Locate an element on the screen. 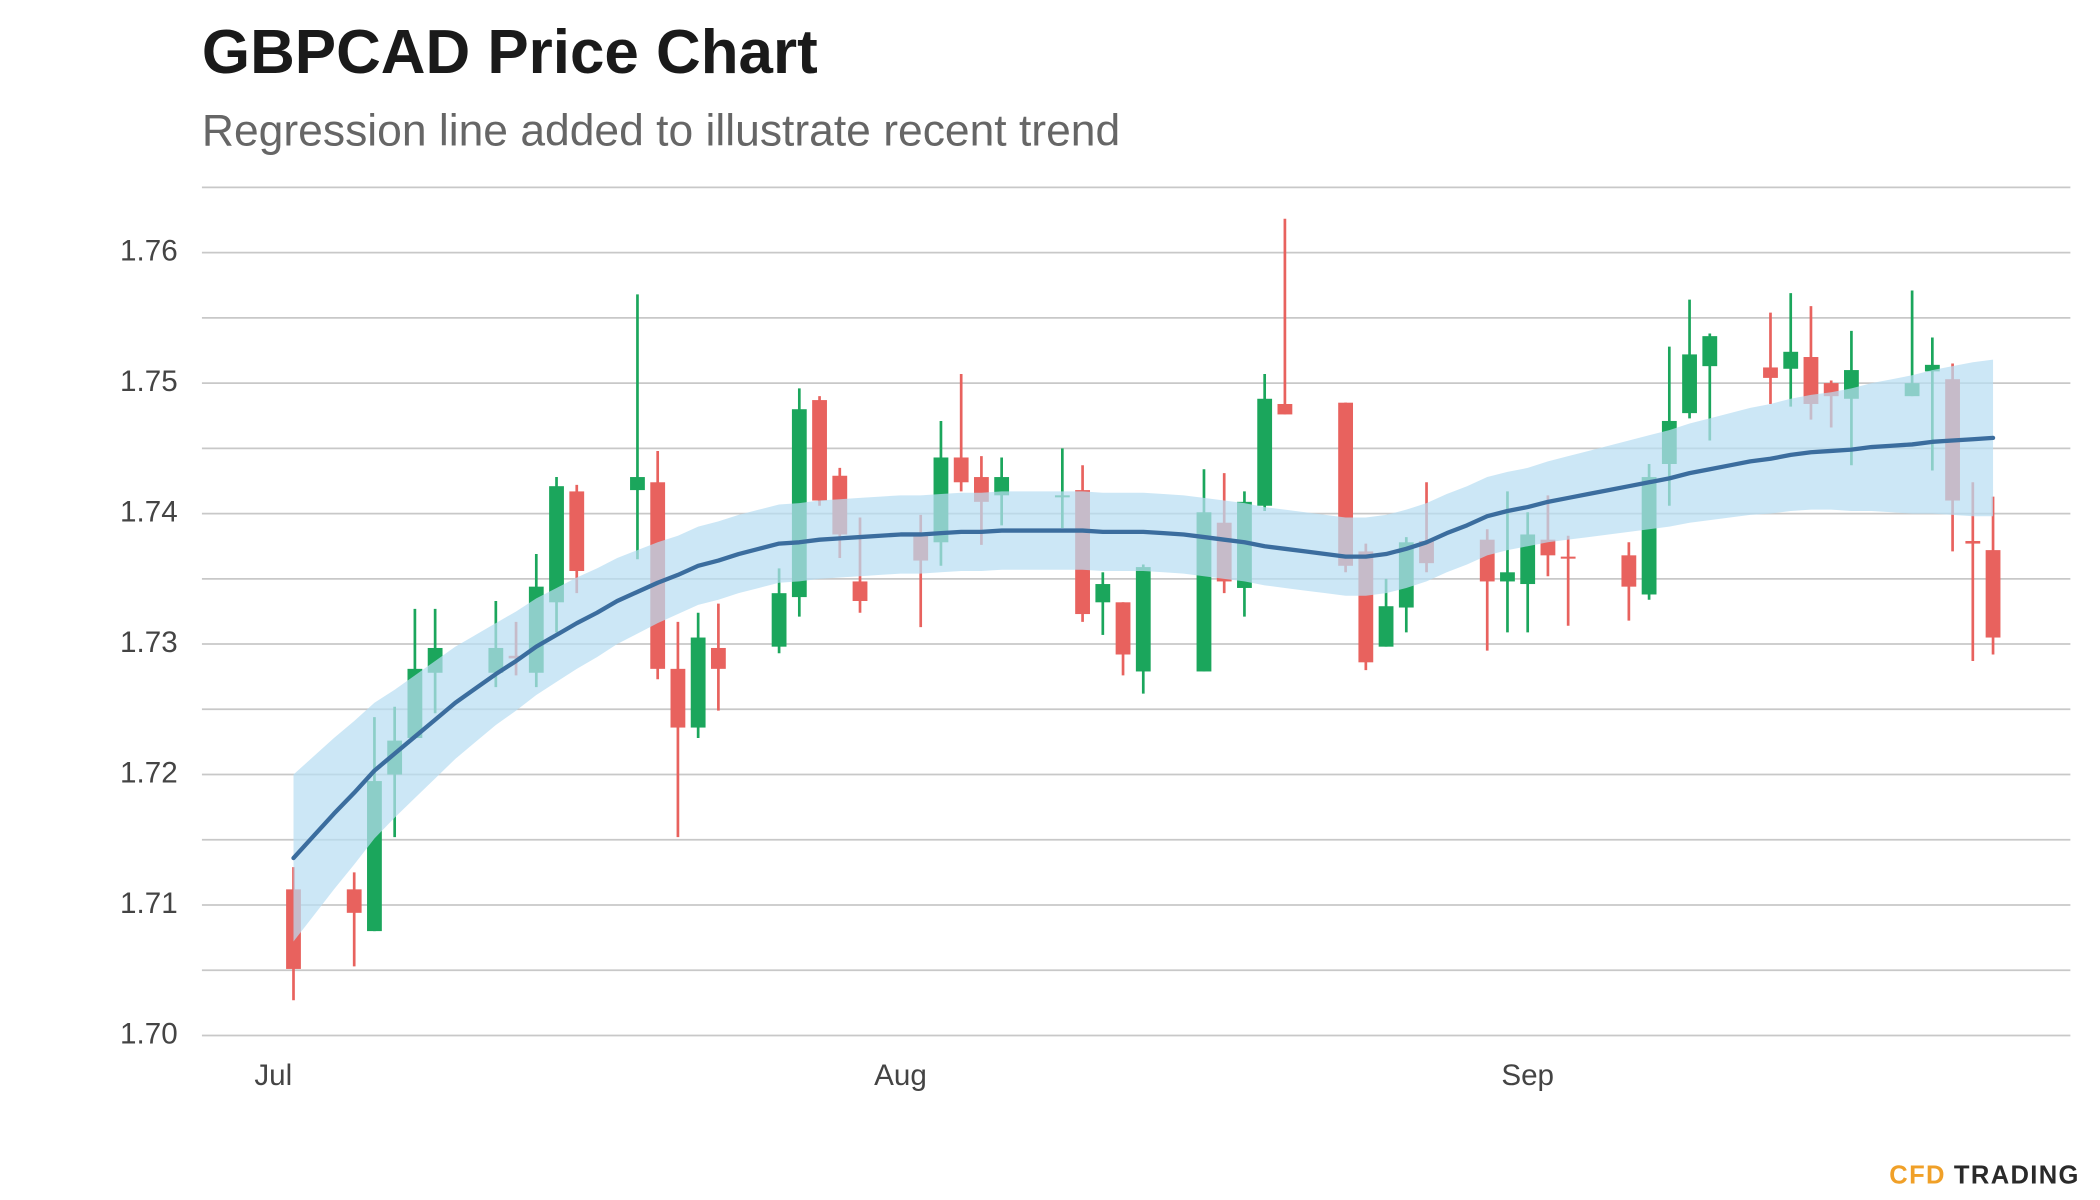  logo-cfd: CFD is located at coordinates (1917, 1176).